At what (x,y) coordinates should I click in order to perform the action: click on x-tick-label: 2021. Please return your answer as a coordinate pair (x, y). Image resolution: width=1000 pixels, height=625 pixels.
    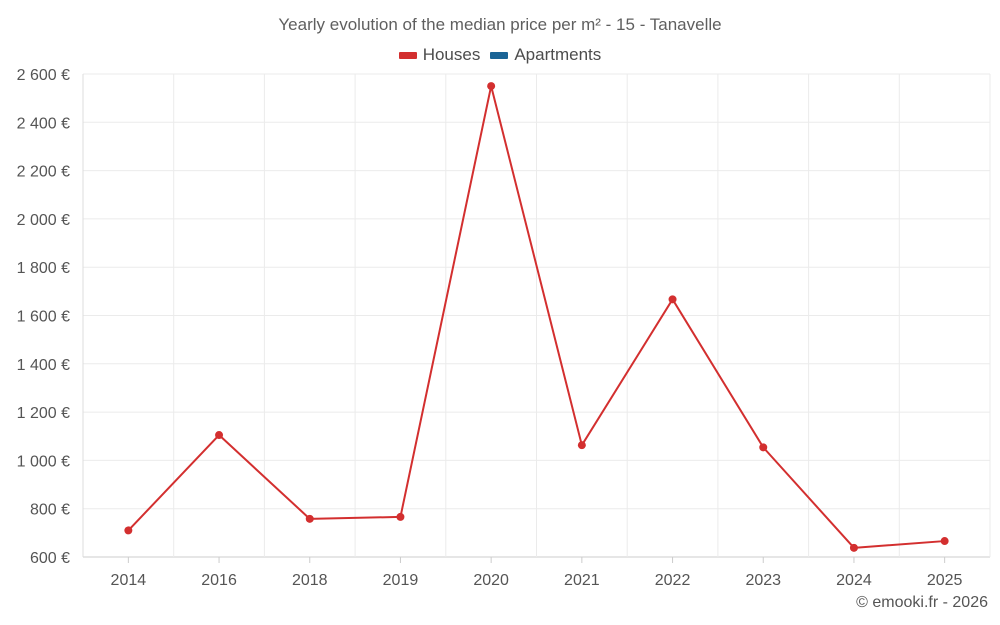
    Looking at the image, I should click on (582, 580).